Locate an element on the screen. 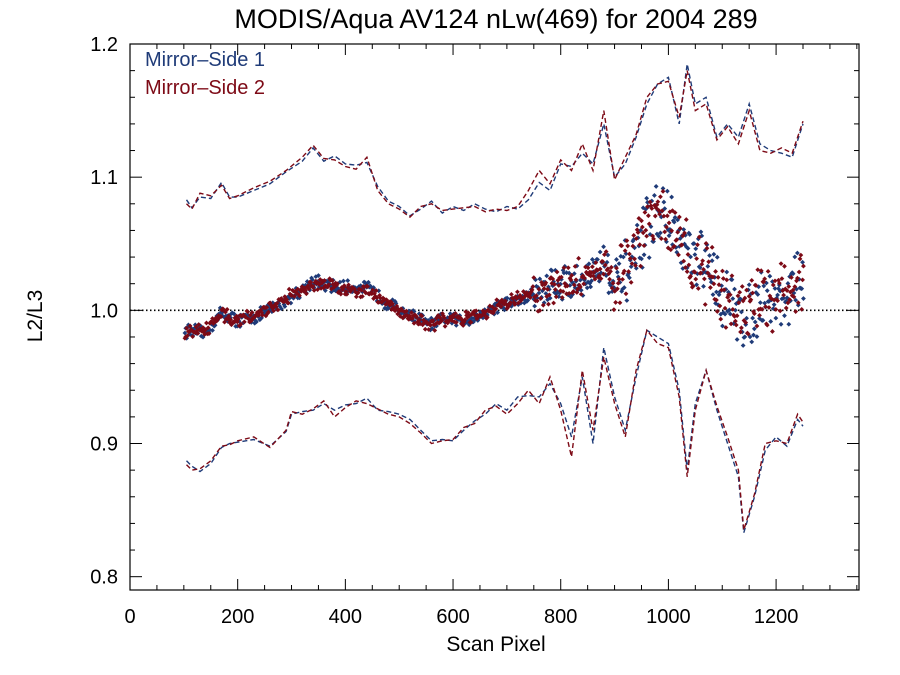 This screenshot has height=675, width=900. x-tick-label: 200 is located at coordinates (237, 617).